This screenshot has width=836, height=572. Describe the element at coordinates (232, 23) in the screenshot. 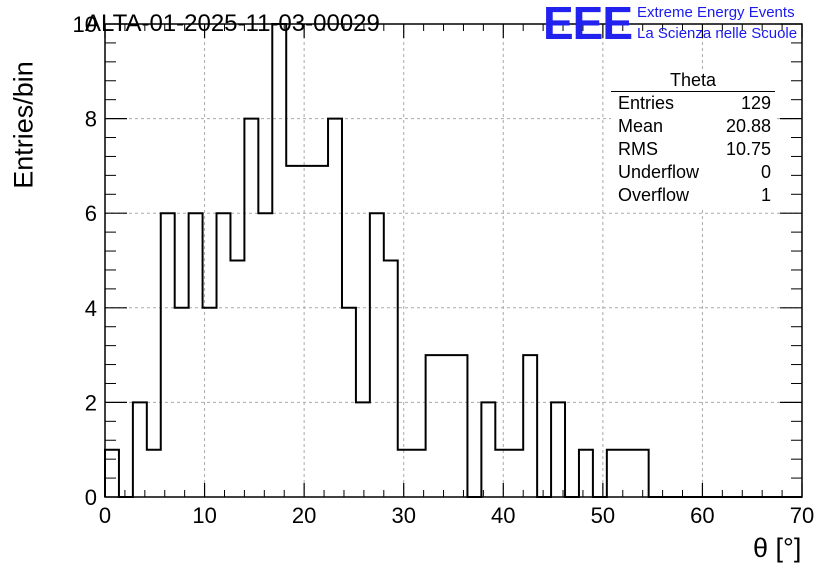

I see `chart-title: ALTA-01-2025-11-03-00029` at that location.